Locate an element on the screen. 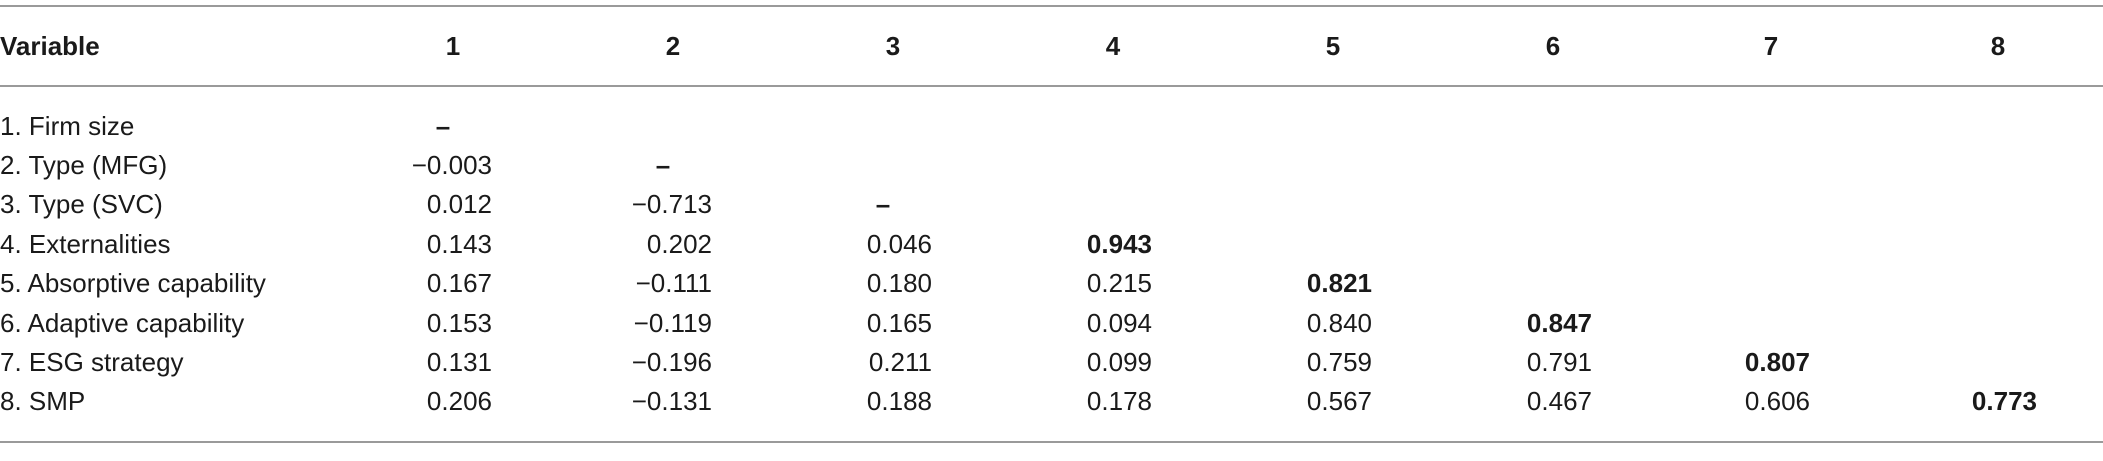 This screenshot has height=461, width=2103. cell: 0.773 is located at coordinates (2004, 401).